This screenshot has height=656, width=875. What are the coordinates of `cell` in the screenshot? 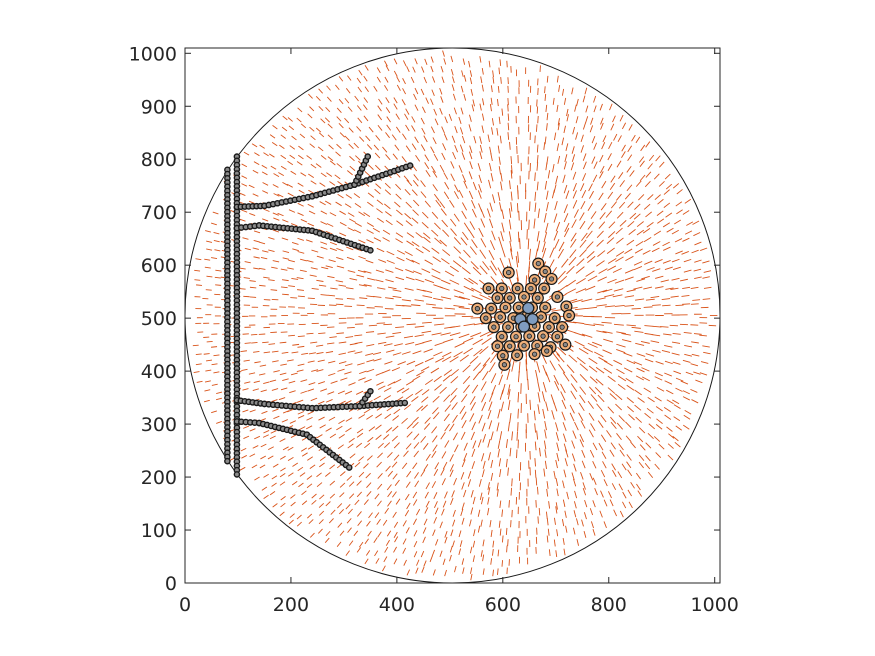 It's located at (477, 308).